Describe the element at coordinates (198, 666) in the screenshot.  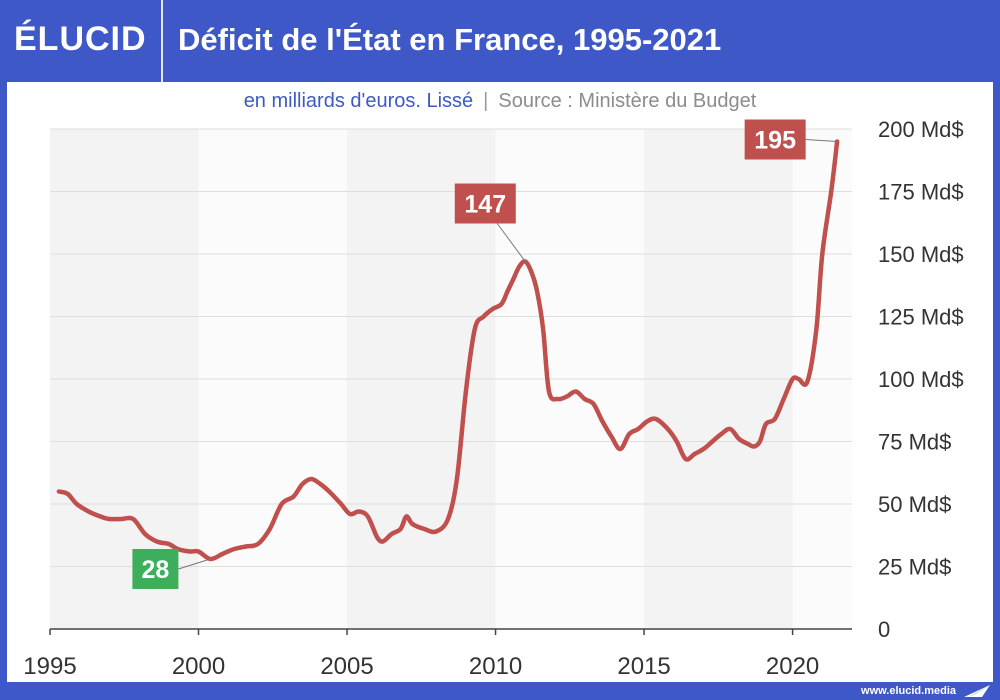
I see `x-tick-label: 2000` at that location.